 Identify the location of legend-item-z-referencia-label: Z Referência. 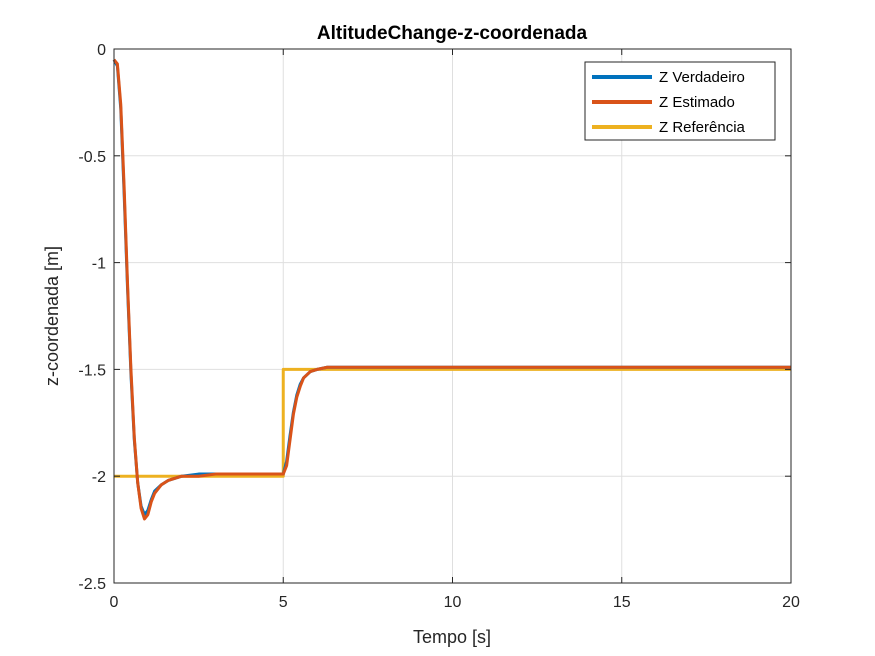
(702, 127).